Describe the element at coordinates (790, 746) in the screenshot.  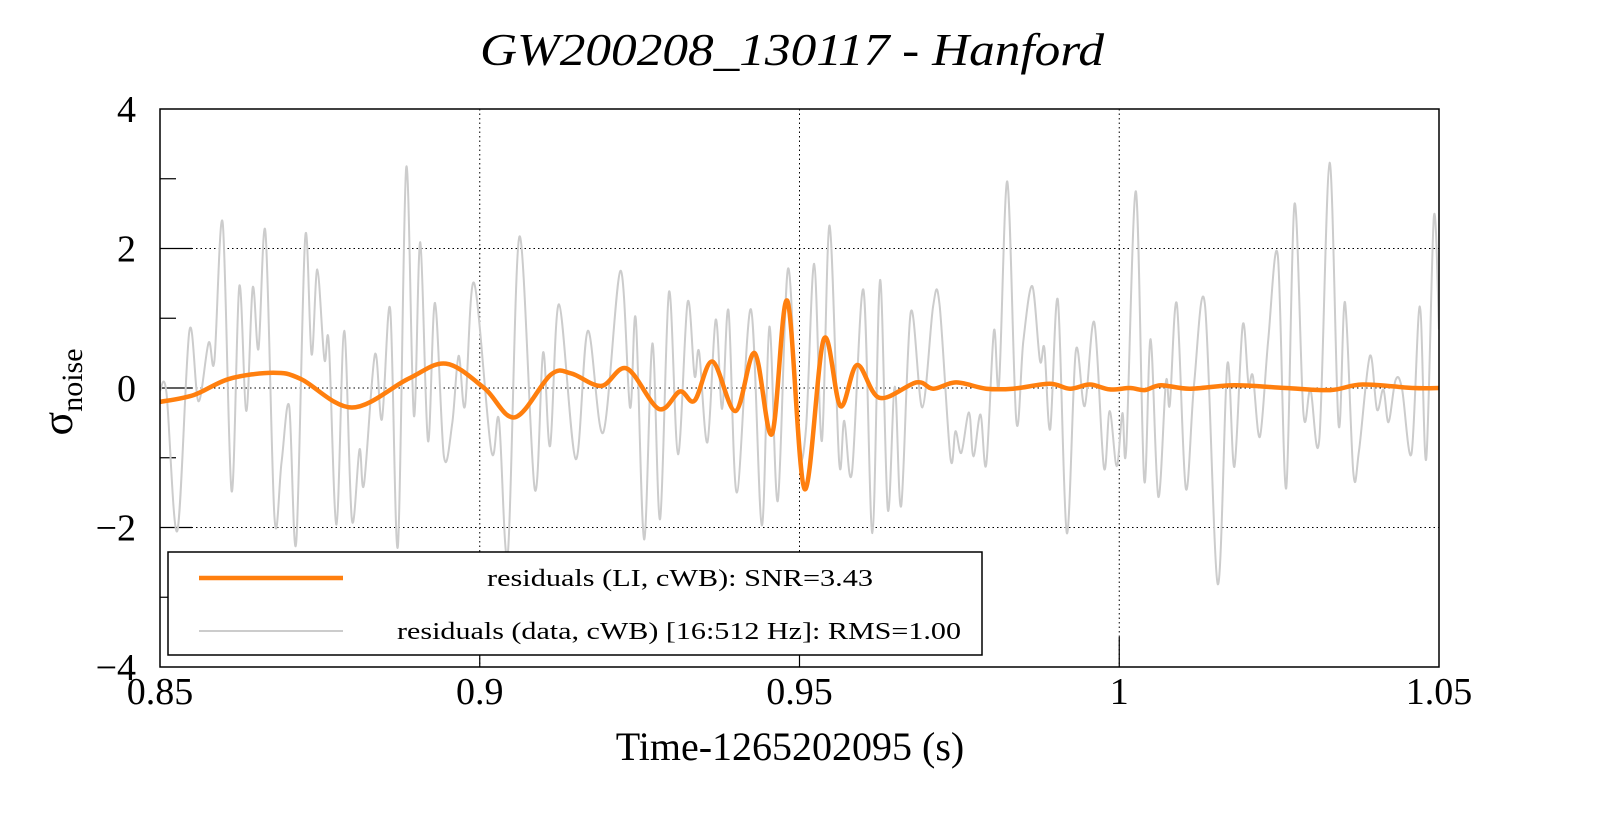
I see `x-axis-label: Time-1265202095 (s)` at that location.